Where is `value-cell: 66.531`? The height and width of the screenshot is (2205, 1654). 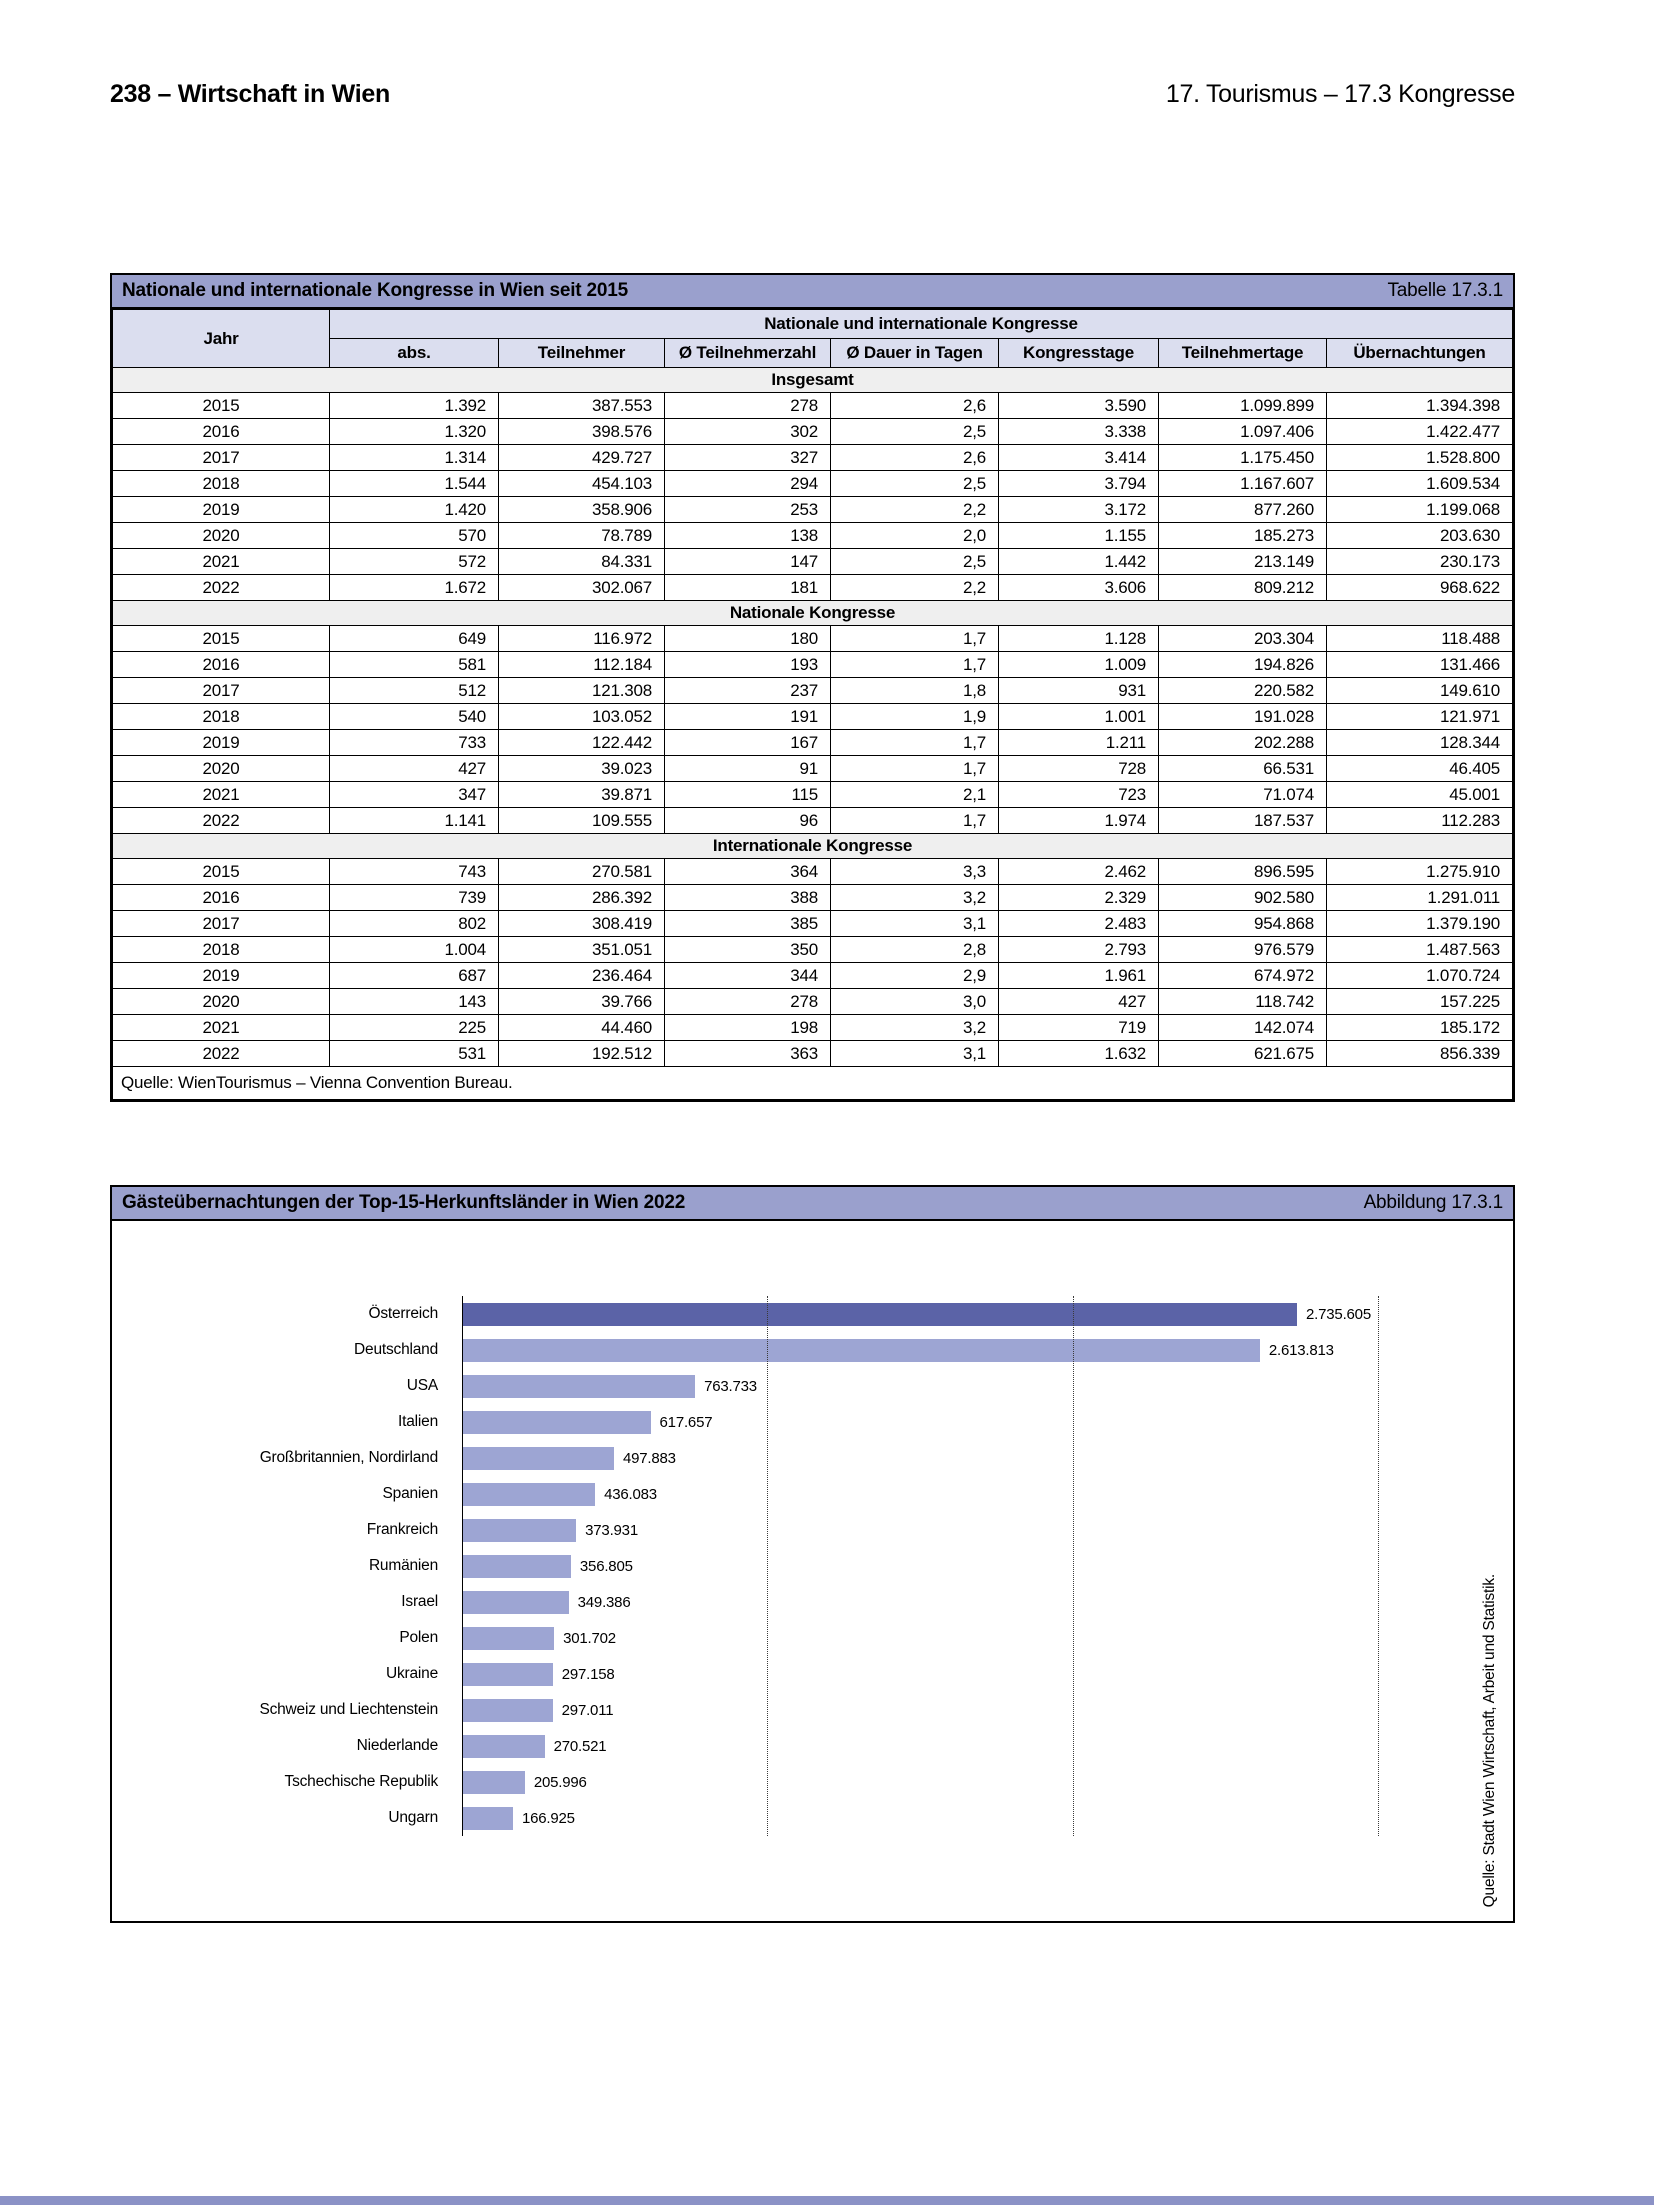
value-cell: 66.531 is located at coordinates (1242, 768).